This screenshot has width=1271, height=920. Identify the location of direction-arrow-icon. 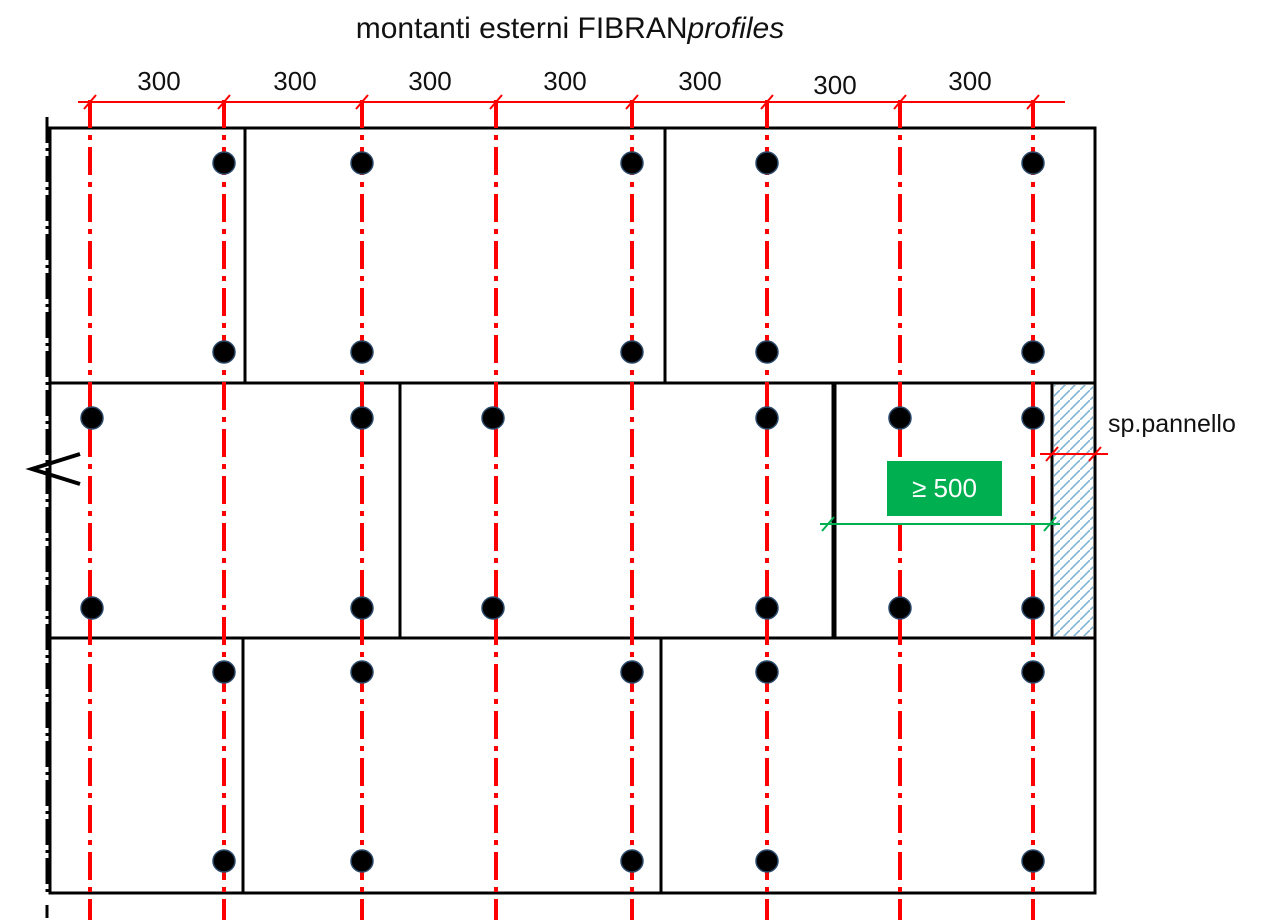
(53, 469).